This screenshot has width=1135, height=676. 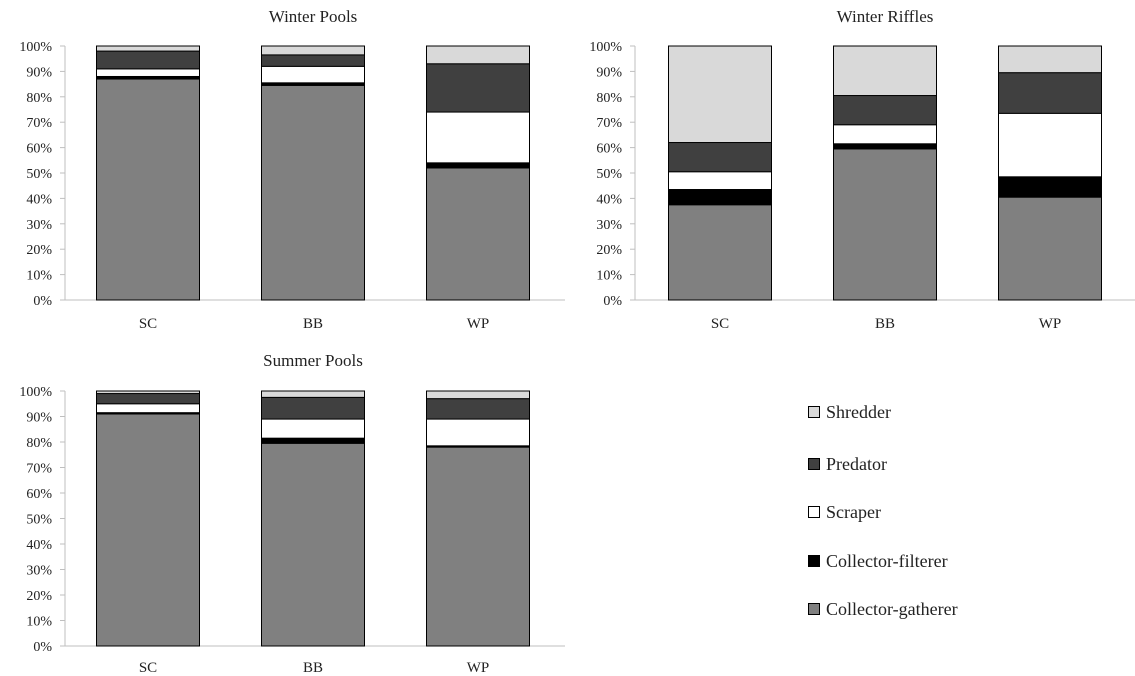 I want to click on legend-label-predator: Predator, so click(x=856, y=463).